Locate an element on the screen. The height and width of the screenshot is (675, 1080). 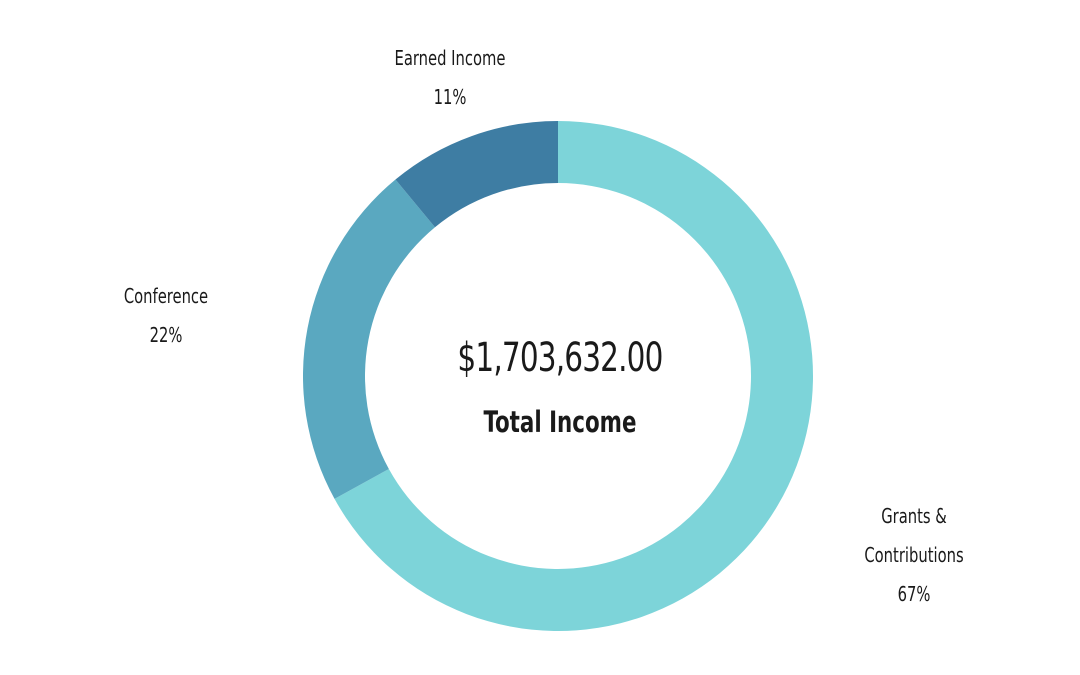
slice-label-name-line: Grants & is located at coordinates (914, 516).